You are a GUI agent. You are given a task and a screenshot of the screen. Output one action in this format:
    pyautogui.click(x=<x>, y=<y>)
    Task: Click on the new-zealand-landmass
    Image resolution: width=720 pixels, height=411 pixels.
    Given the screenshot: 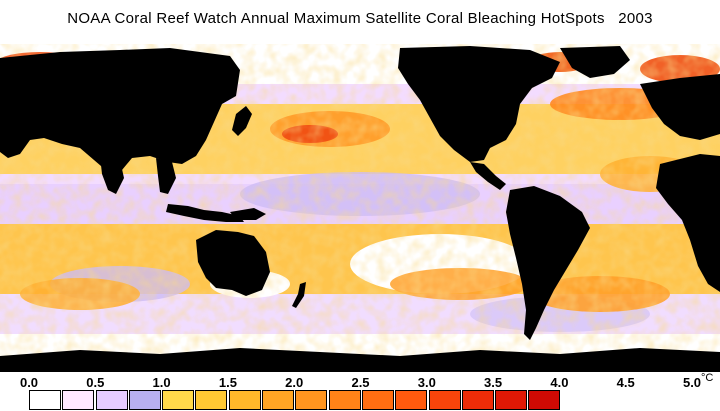 What is the action you would take?
    pyautogui.click(x=299, y=295)
    